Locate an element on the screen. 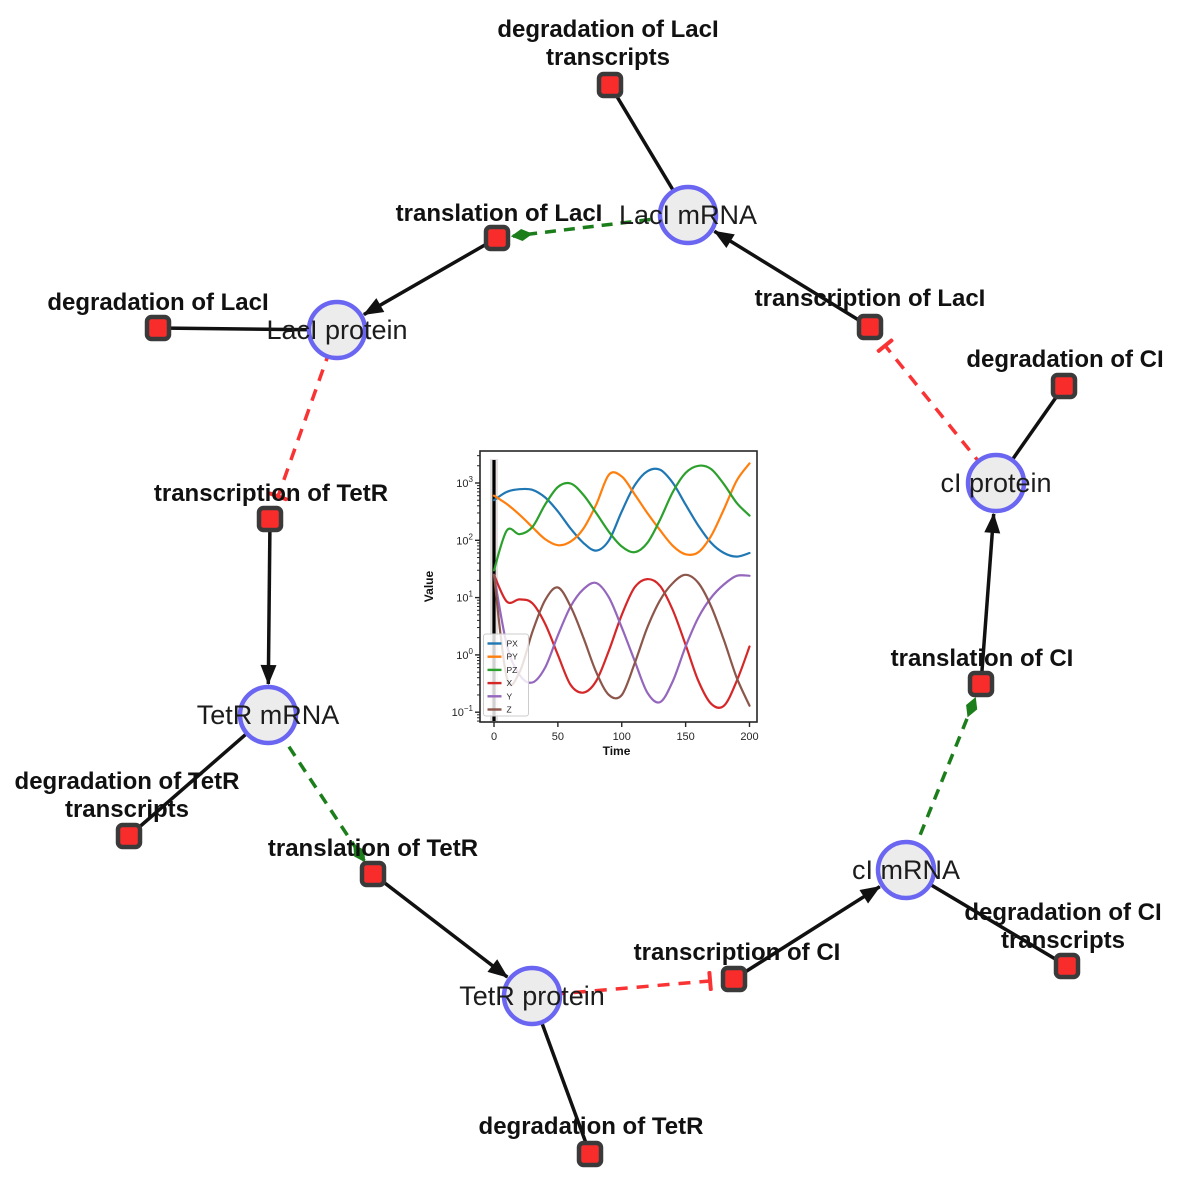 This screenshot has height=1200, width=1189. x-tick-label: 150 is located at coordinates (685, 737).